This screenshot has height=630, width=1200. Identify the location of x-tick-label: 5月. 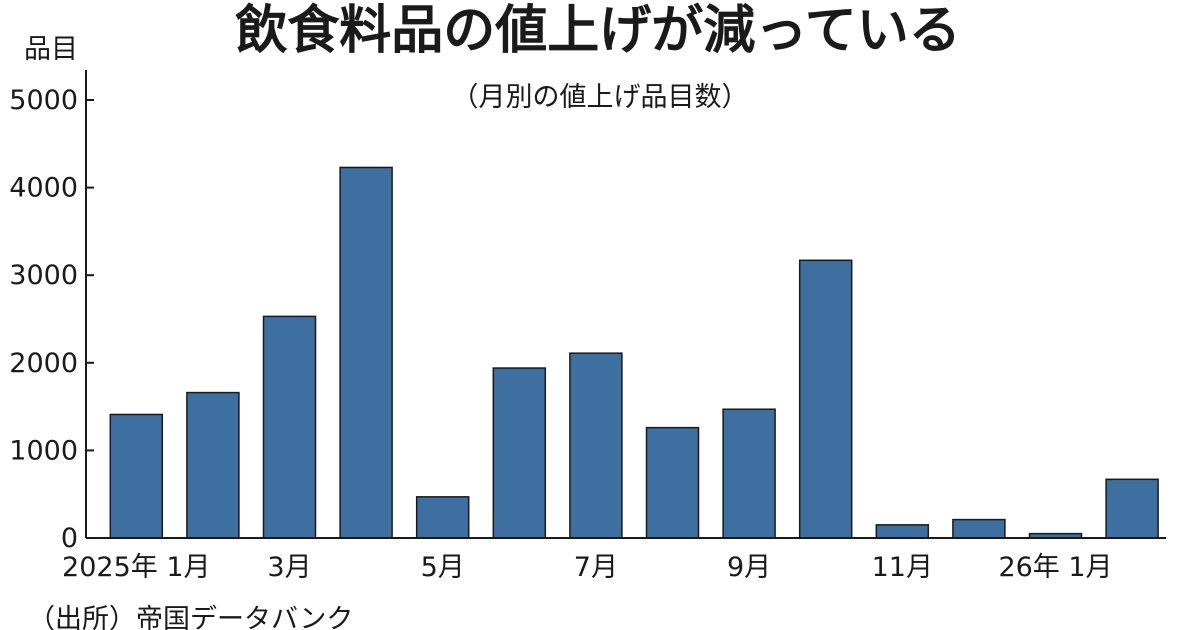
(443, 567).